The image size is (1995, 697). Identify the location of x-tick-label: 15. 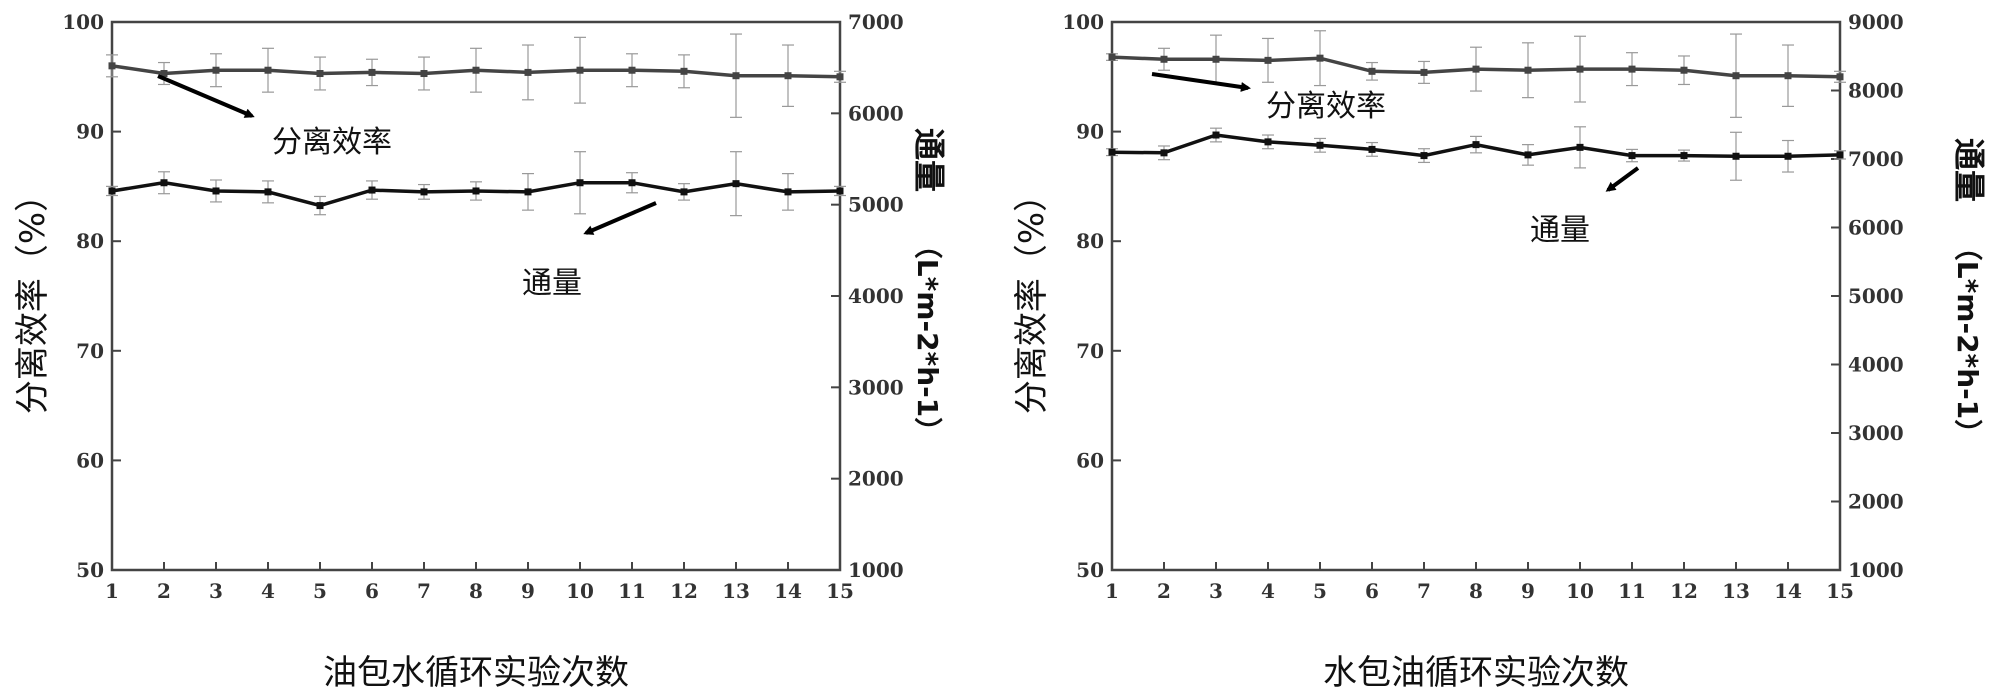
(1840, 591).